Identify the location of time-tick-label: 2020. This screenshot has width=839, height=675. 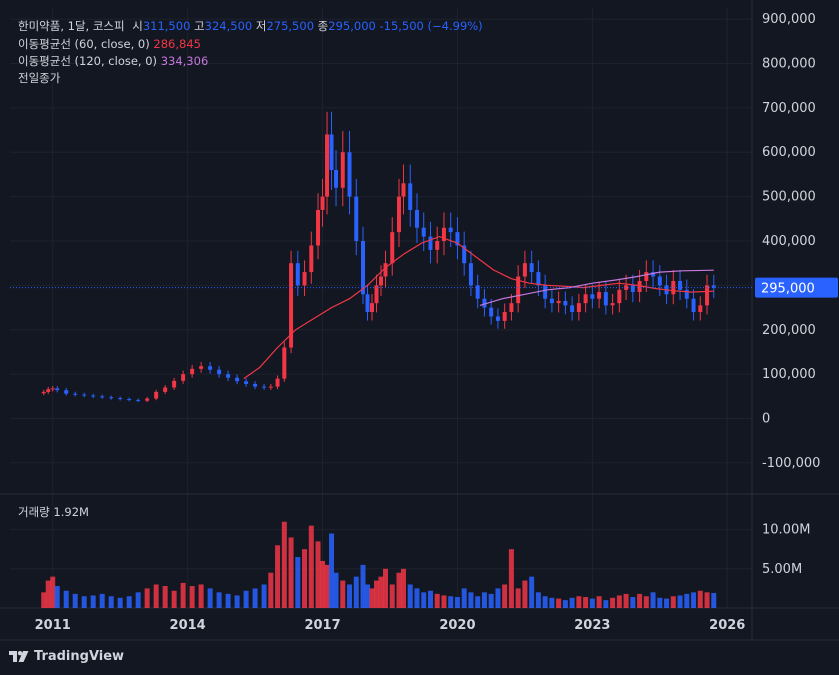
(457, 625).